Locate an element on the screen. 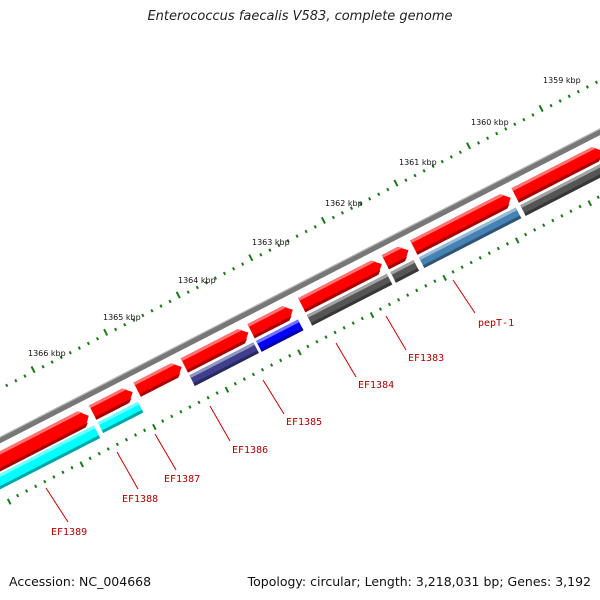 Image resolution: width=600 pixels, height=600 pixels. scale-label-1361: 1361 kbp is located at coordinates (418, 162).